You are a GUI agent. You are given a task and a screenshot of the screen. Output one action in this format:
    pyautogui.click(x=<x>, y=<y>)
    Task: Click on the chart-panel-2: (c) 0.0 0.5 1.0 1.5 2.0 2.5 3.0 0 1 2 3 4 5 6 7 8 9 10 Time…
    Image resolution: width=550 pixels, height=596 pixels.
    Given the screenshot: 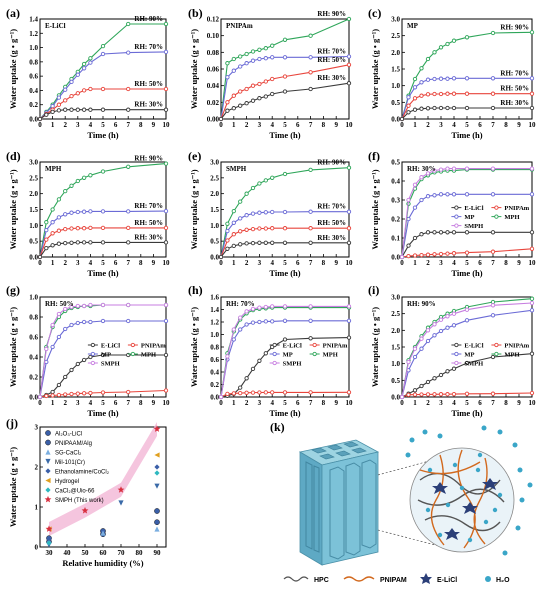 What is the action you would take?
    pyautogui.click(x=452, y=73)
    